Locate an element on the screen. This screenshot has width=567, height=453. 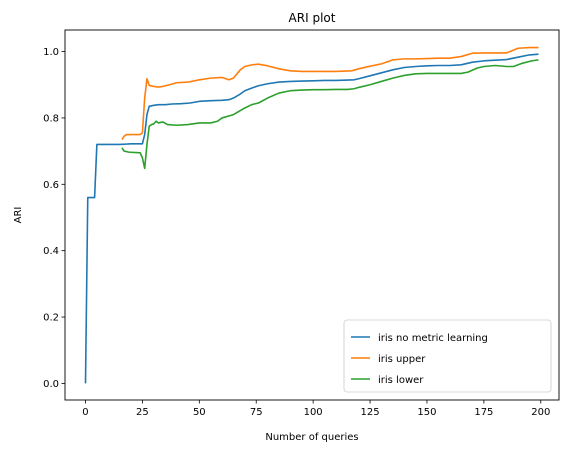
x-tick-label: 150 is located at coordinates (426, 412).